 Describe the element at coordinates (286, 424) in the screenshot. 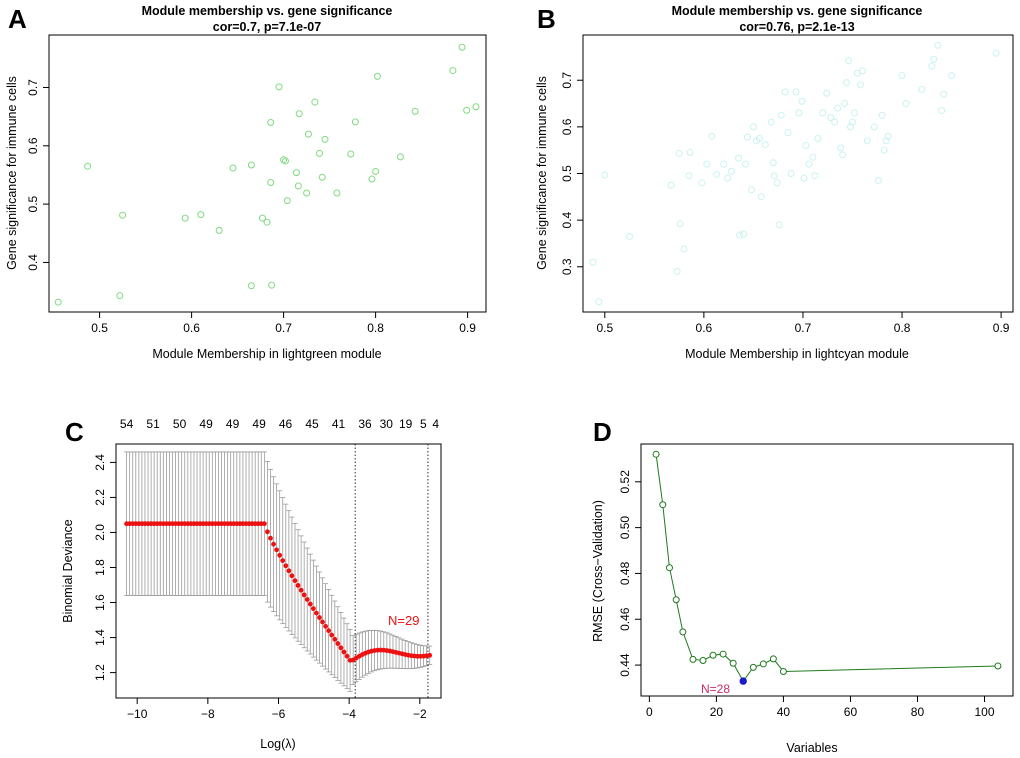

I see `top-axis-label: 46` at that location.